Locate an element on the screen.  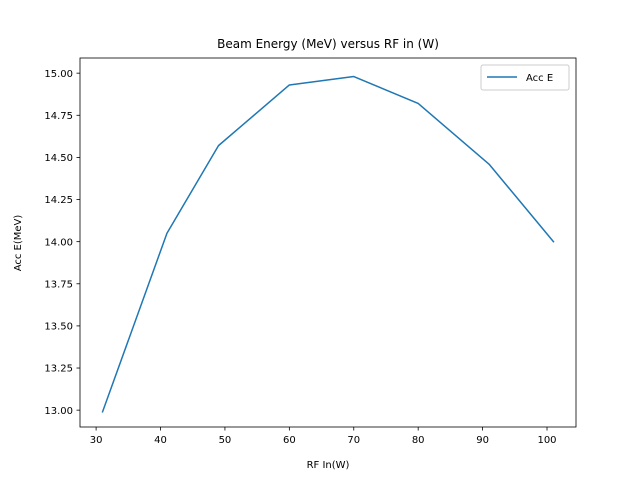
x-tick-label: 30 is located at coordinates (96, 440).